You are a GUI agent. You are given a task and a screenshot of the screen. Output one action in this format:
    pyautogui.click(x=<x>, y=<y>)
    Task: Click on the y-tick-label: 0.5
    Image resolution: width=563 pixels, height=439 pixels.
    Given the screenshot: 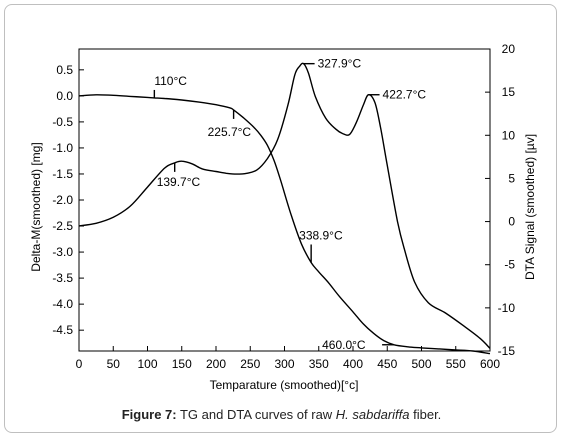 What is the action you would take?
    pyautogui.click(x=64, y=70)
    